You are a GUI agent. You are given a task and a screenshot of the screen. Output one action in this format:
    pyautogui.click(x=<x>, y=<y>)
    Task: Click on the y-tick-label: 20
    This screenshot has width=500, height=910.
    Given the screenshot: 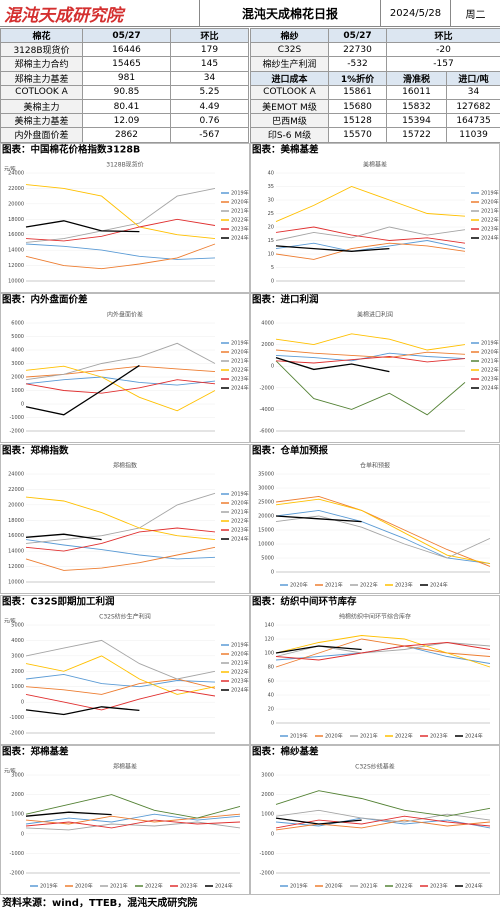 What is the action you would take?
    pyautogui.click(x=271, y=710)
    